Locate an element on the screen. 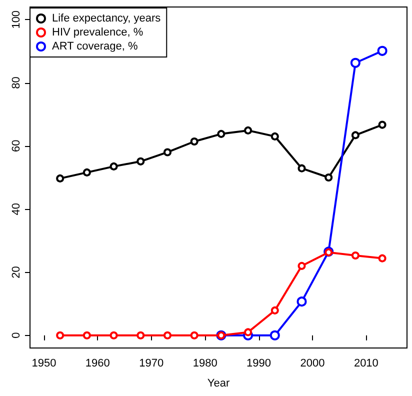 The width and height of the screenshot is (412, 396). x-tick-label: 1990 is located at coordinates (259, 364).